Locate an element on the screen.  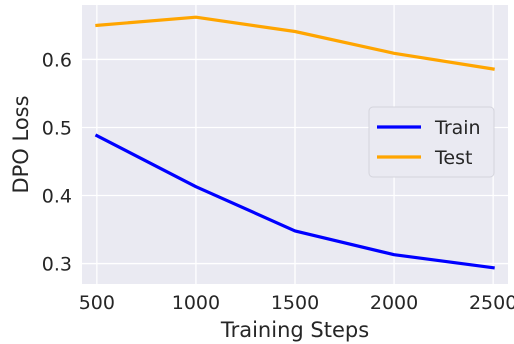
x-axis-ticks: 500 1000 1500 2000 2500 is located at coordinates (296, 303).